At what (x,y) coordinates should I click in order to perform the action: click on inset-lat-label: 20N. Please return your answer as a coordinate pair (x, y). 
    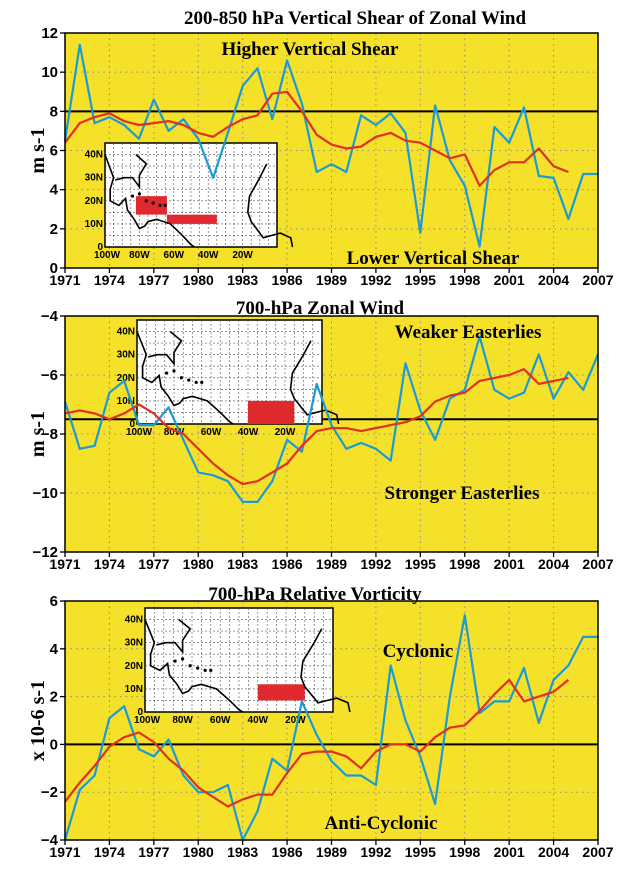
    Looking at the image, I should click on (94, 201).